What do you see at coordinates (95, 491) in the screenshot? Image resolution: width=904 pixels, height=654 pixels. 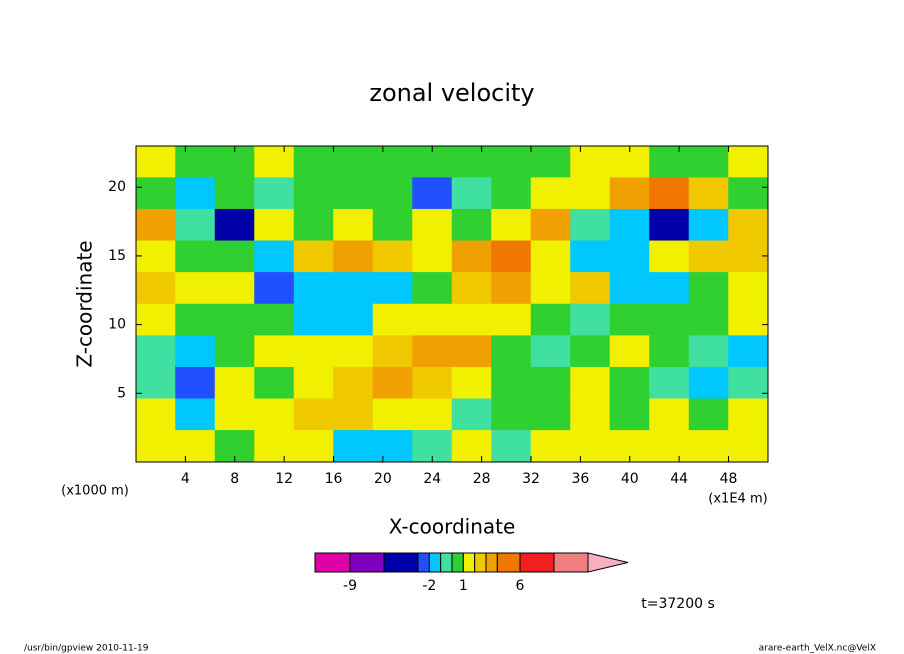 I see `y-unit: (x1000 m)` at bounding box center [95, 491].